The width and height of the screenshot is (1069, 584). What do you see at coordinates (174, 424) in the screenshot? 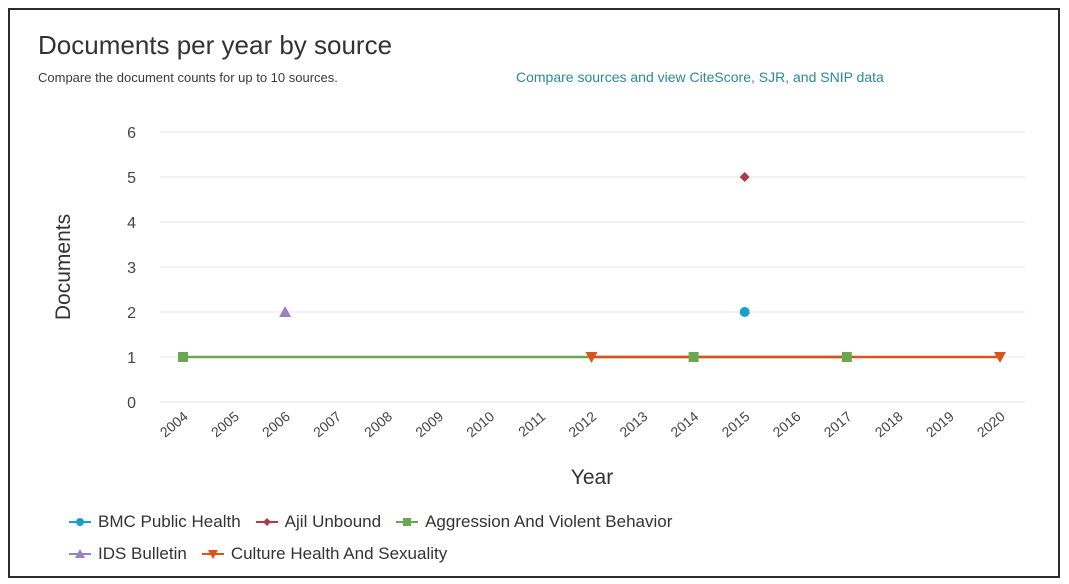
I see `x-tick-label: 2004` at bounding box center [174, 424].